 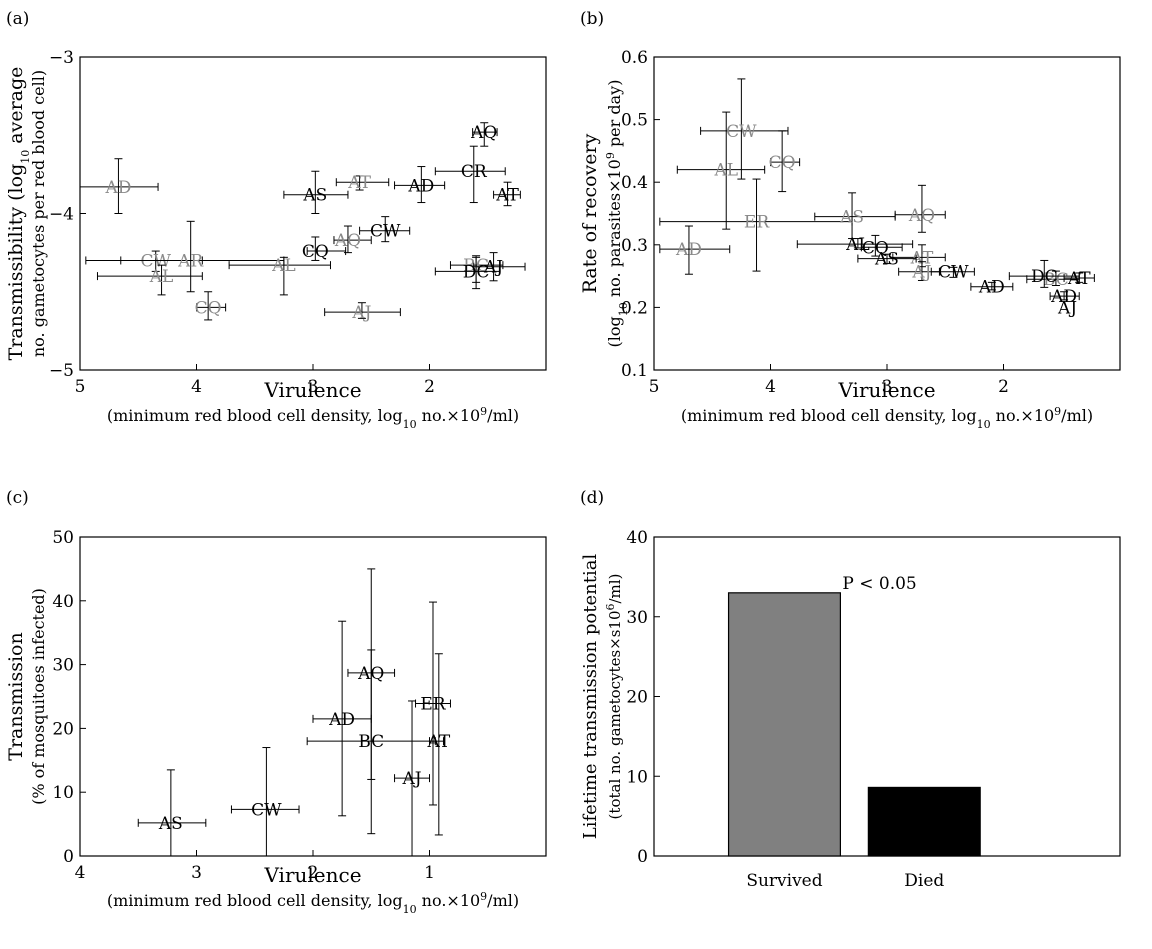 I want to click on data-point-cr: CR, so click(x=470, y=174).